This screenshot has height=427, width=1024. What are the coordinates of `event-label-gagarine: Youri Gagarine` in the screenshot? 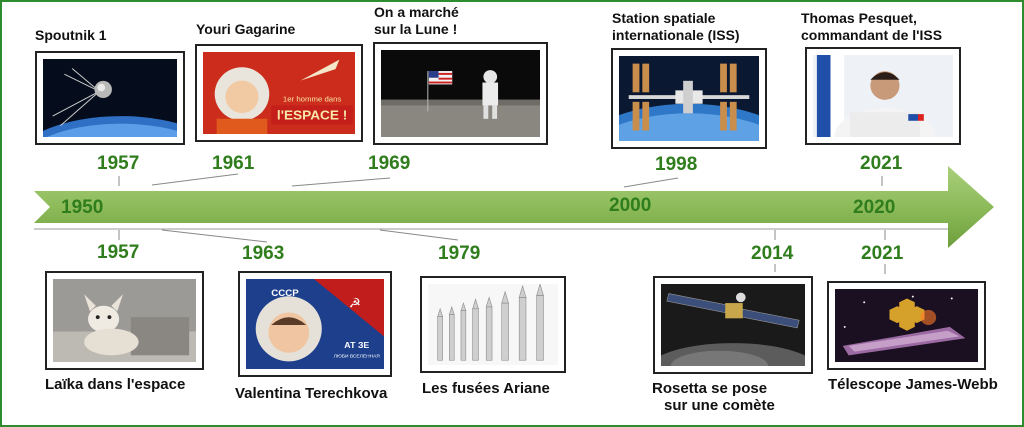 It's located at (246, 29).